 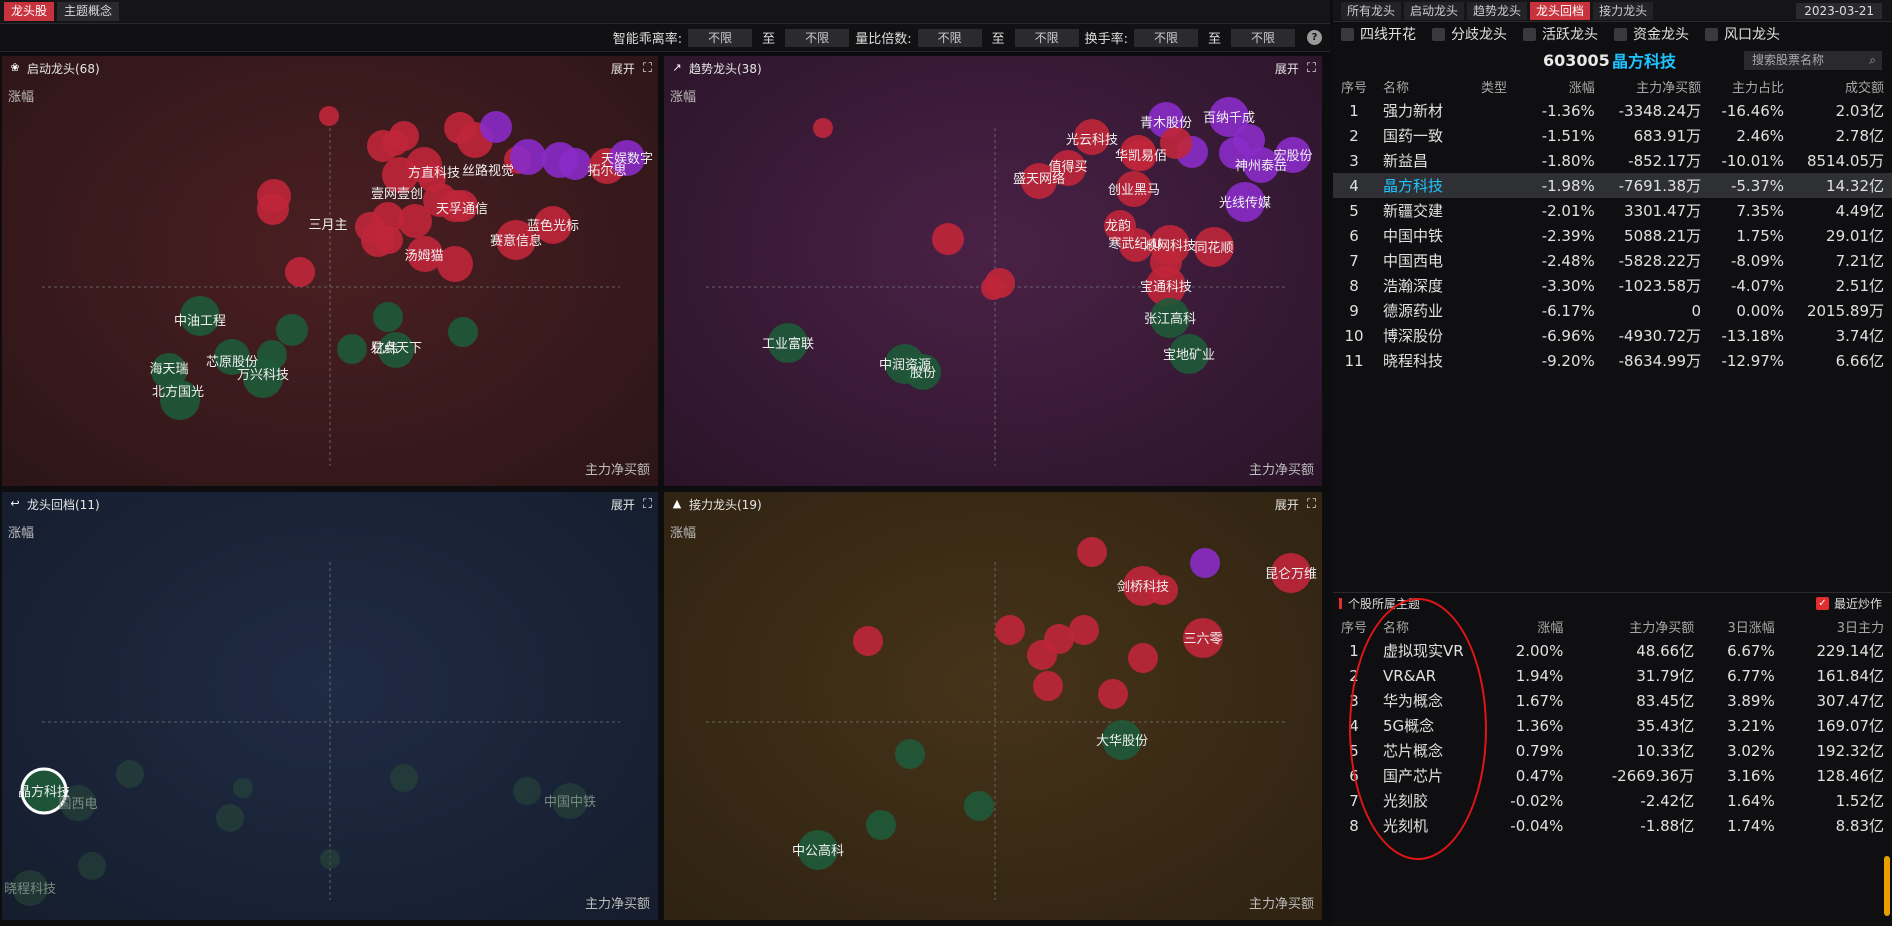 I want to click on cell-turnover: 2.03亿, so click(x=1859, y=111).